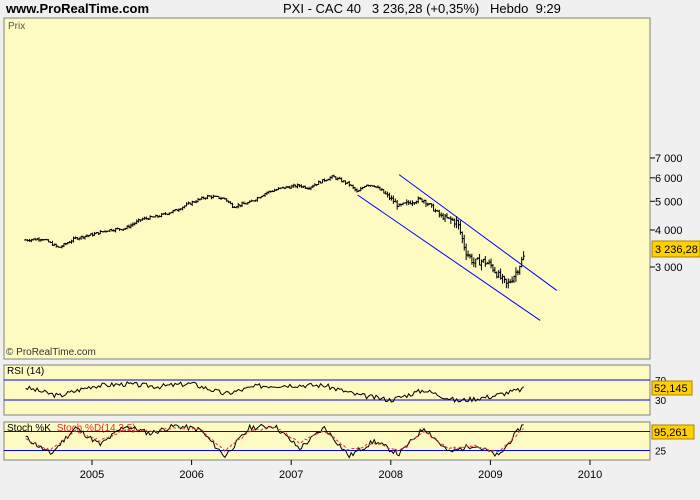  I want to click on stoch-panel, so click(327, 441).